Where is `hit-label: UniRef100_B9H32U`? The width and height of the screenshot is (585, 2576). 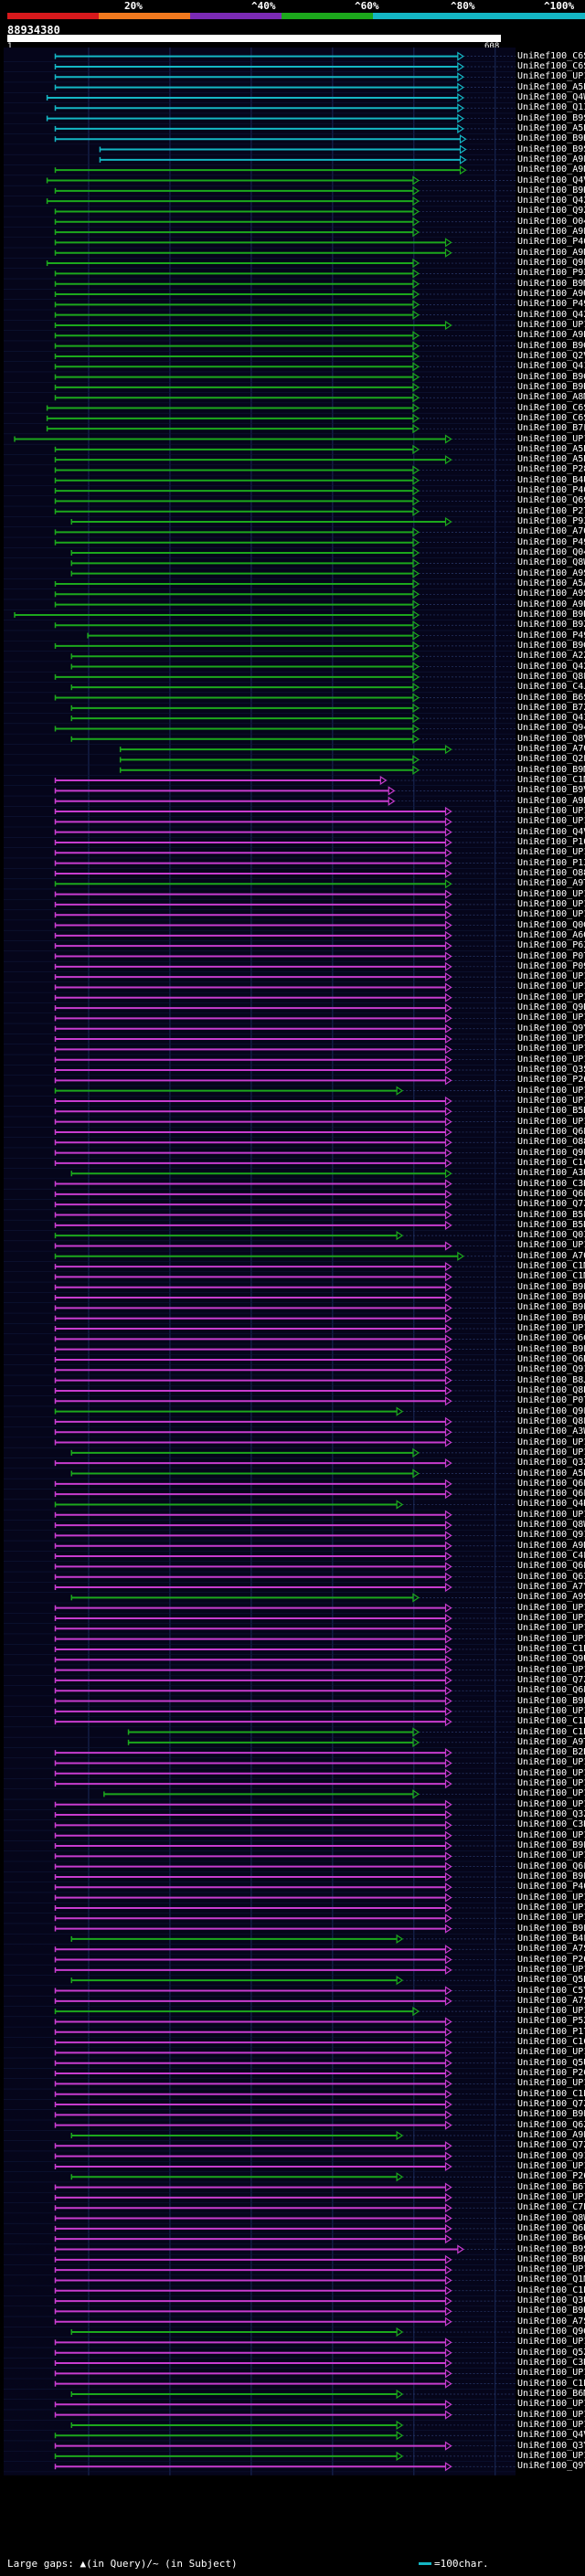 hit-label: UniRef100_B9H32U is located at coordinates (551, 2258).